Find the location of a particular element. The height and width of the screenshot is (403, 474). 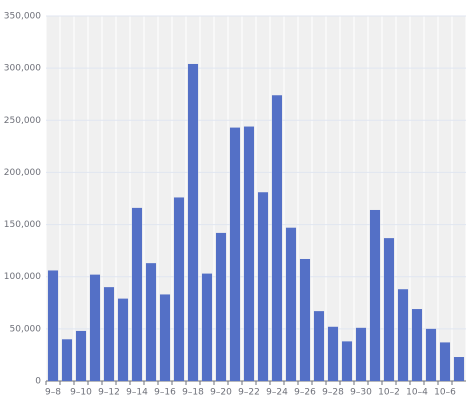

x-tick-label: 9–20 is located at coordinates (221, 393).